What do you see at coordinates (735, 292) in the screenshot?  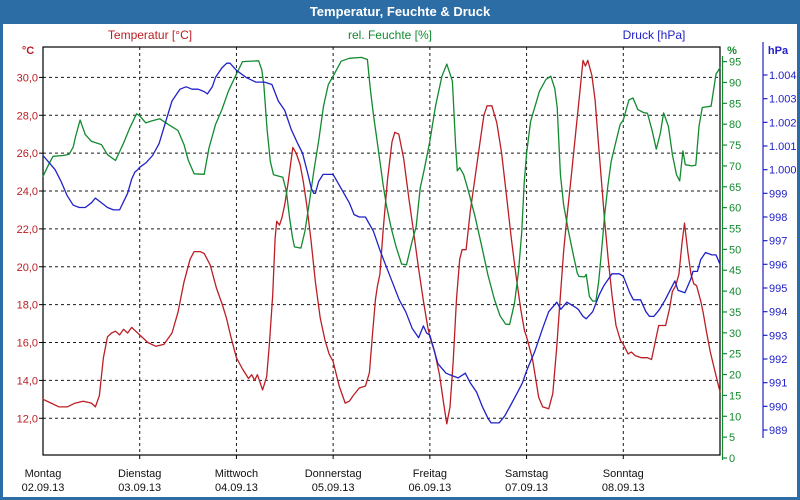 I see `humidity-tick-label: 40` at bounding box center [735, 292].